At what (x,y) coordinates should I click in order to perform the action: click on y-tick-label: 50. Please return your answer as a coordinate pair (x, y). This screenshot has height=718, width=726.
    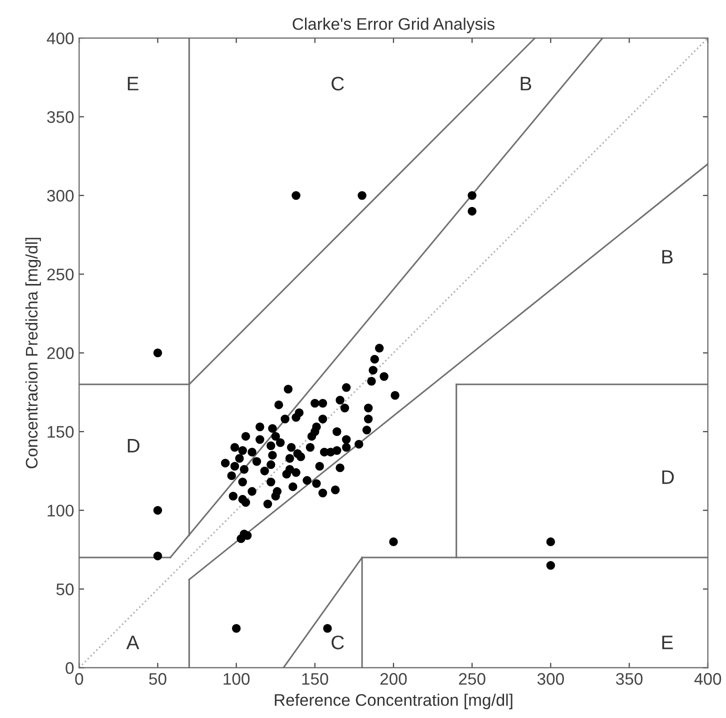
    Looking at the image, I should click on (65, 589).